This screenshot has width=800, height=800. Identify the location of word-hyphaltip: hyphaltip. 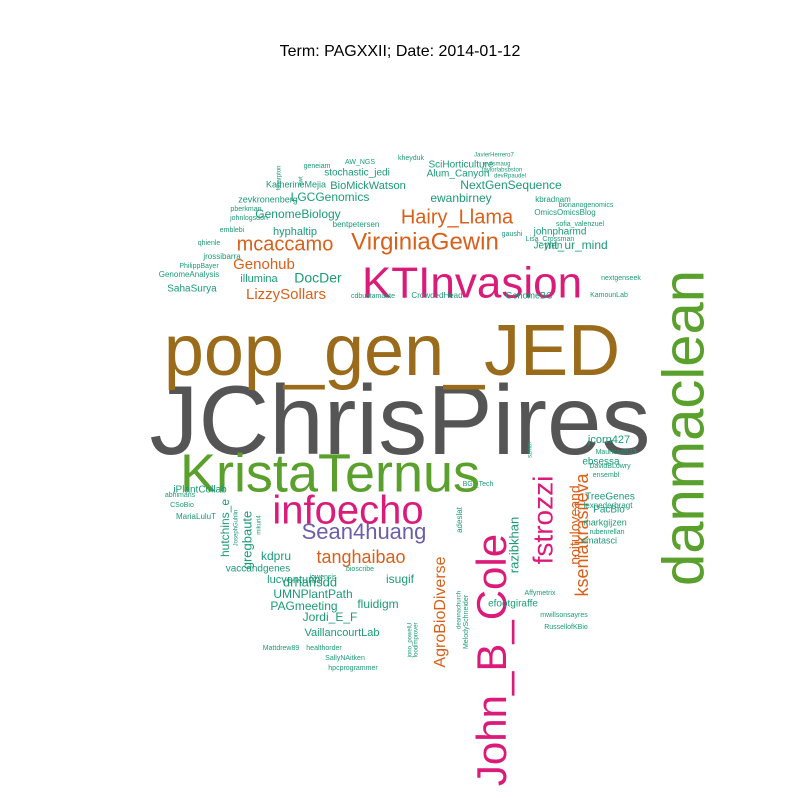
(295, 232).